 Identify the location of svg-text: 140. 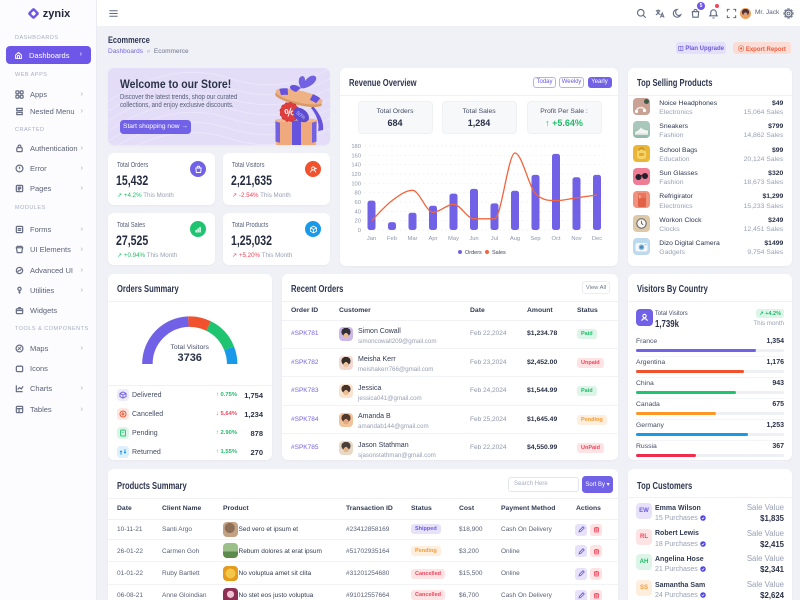
(356, 166).